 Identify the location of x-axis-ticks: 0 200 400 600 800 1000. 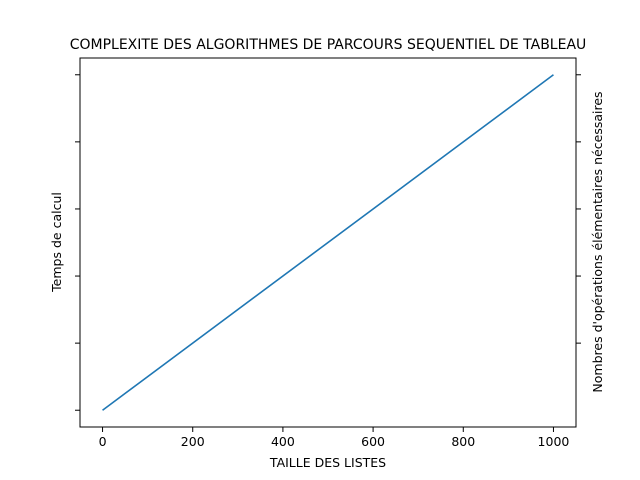
(334, 438).